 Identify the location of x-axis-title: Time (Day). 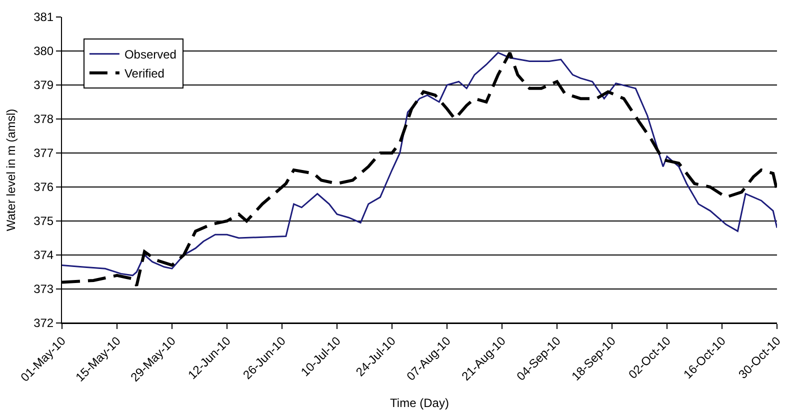
(419, 403).